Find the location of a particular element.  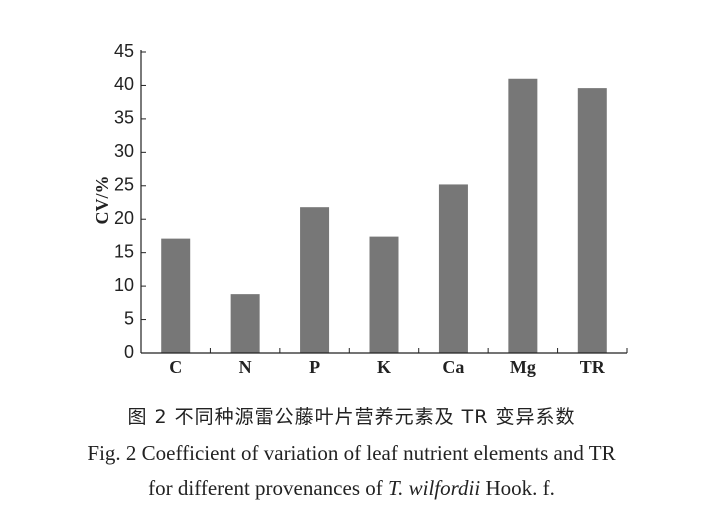

y-tick-label: 10 is located at coordinates (124, 285).